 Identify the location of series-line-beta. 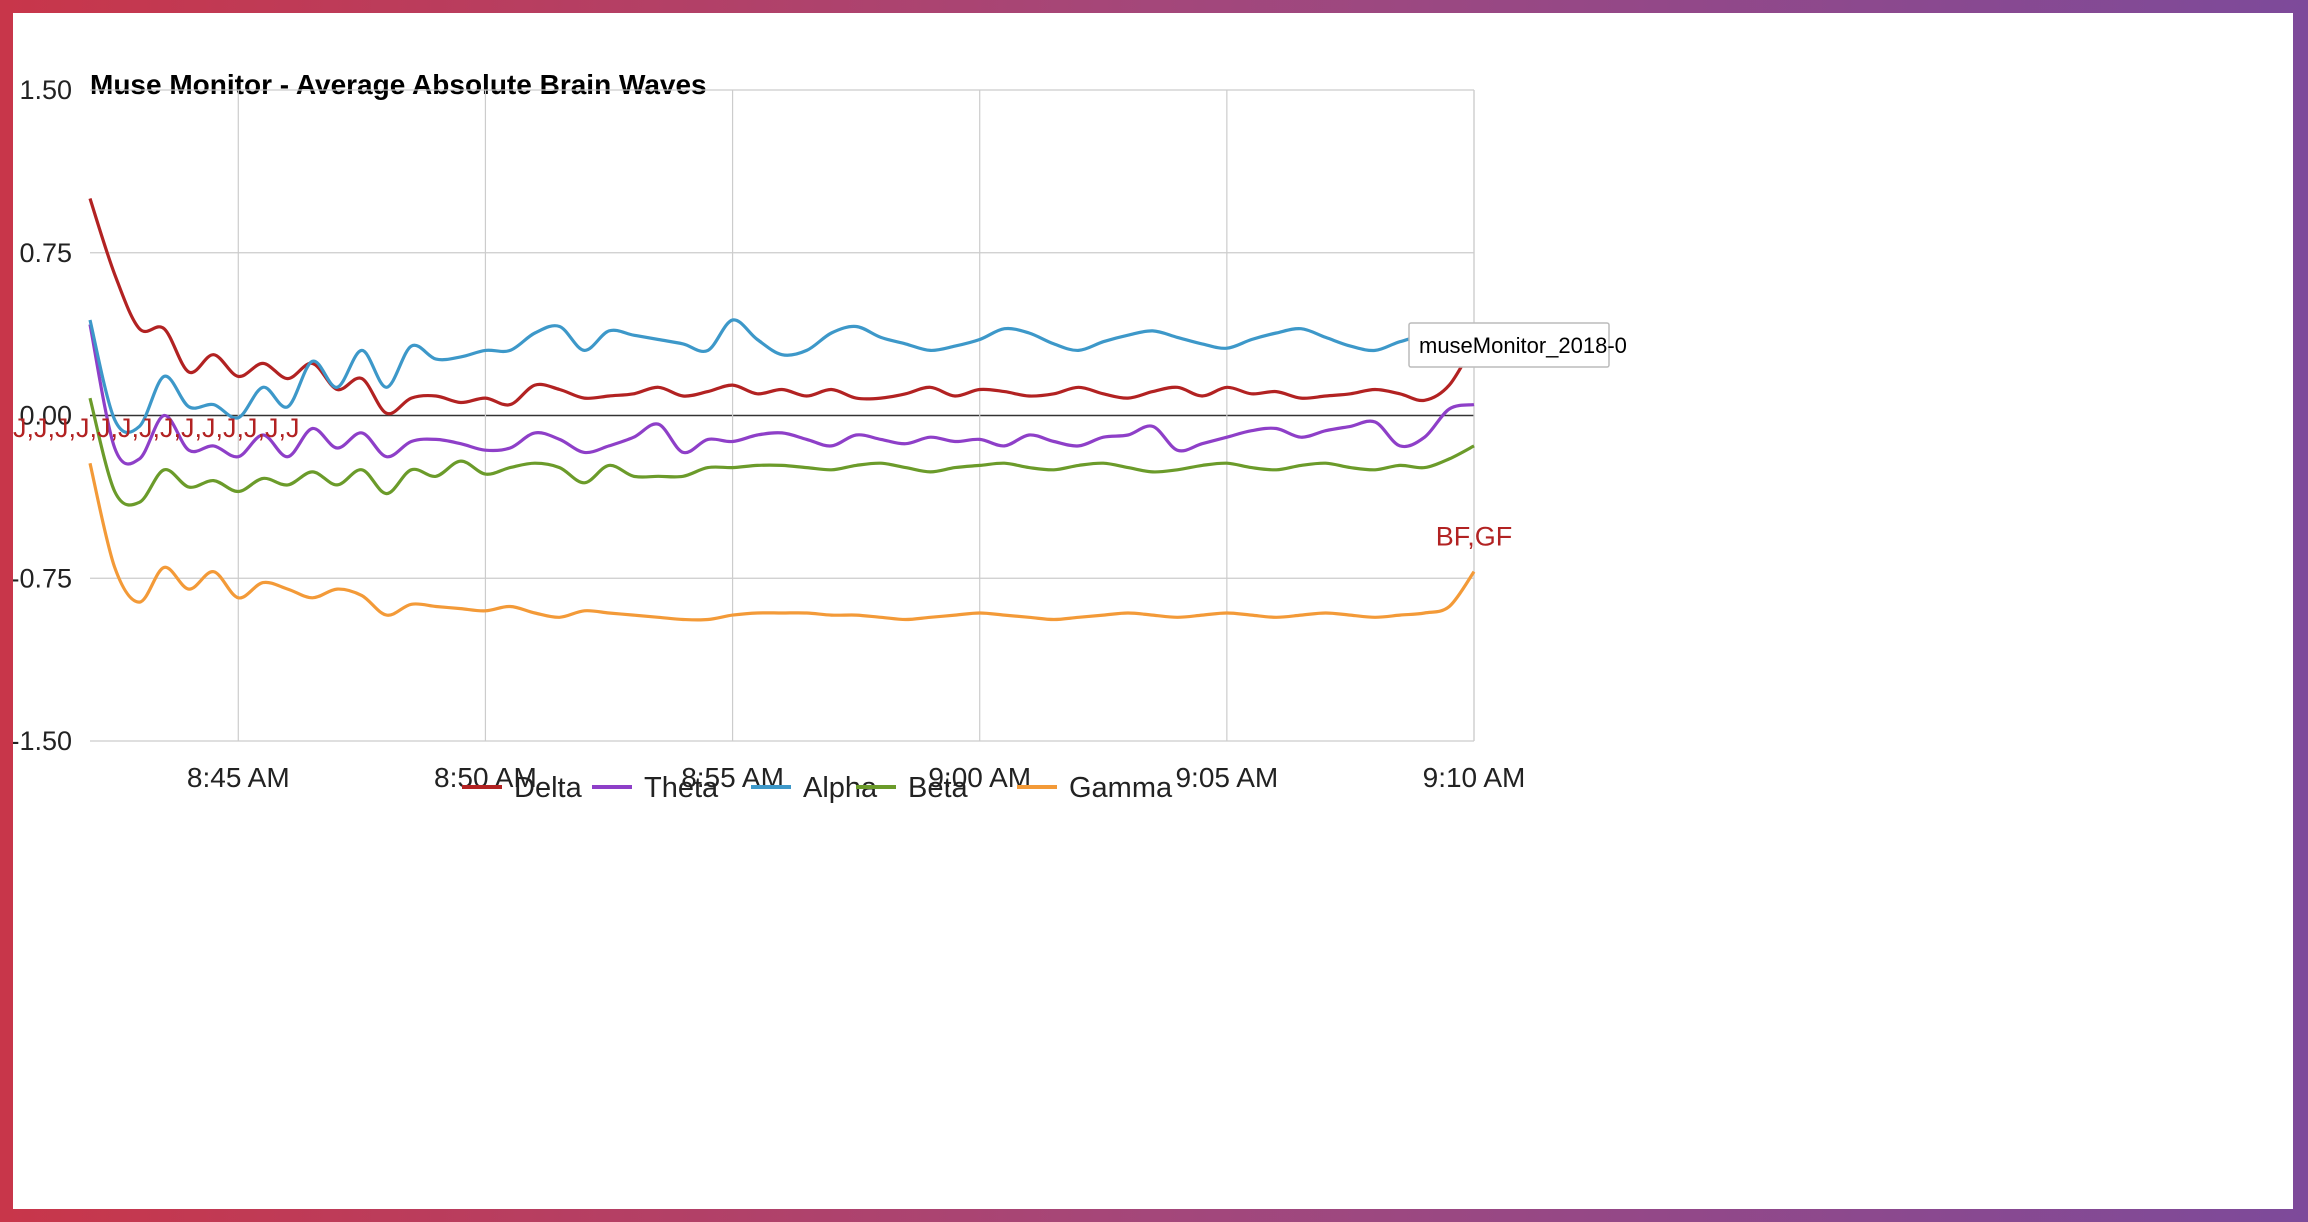
(781, 452).